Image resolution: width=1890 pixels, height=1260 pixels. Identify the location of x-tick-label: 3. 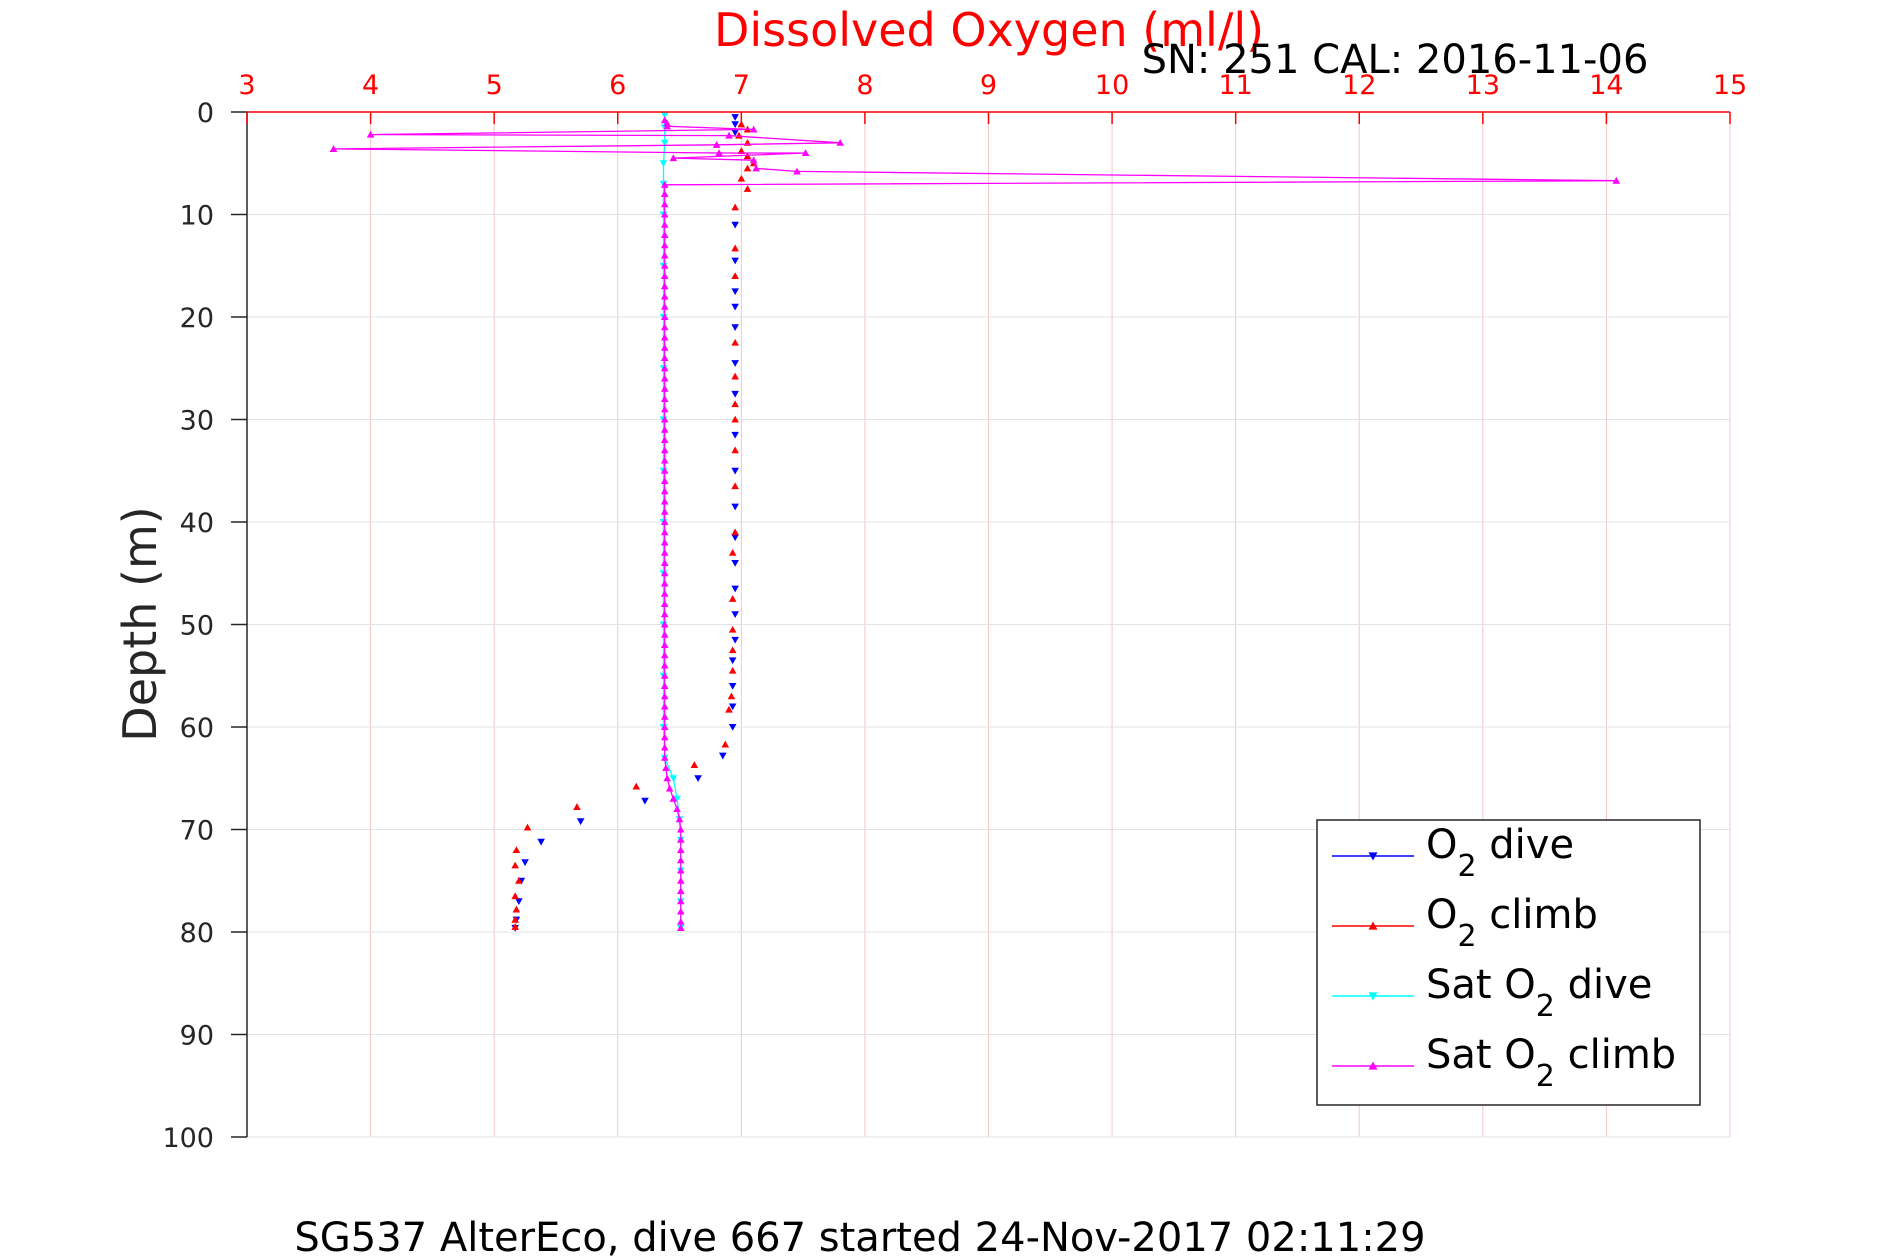
(246, 85).